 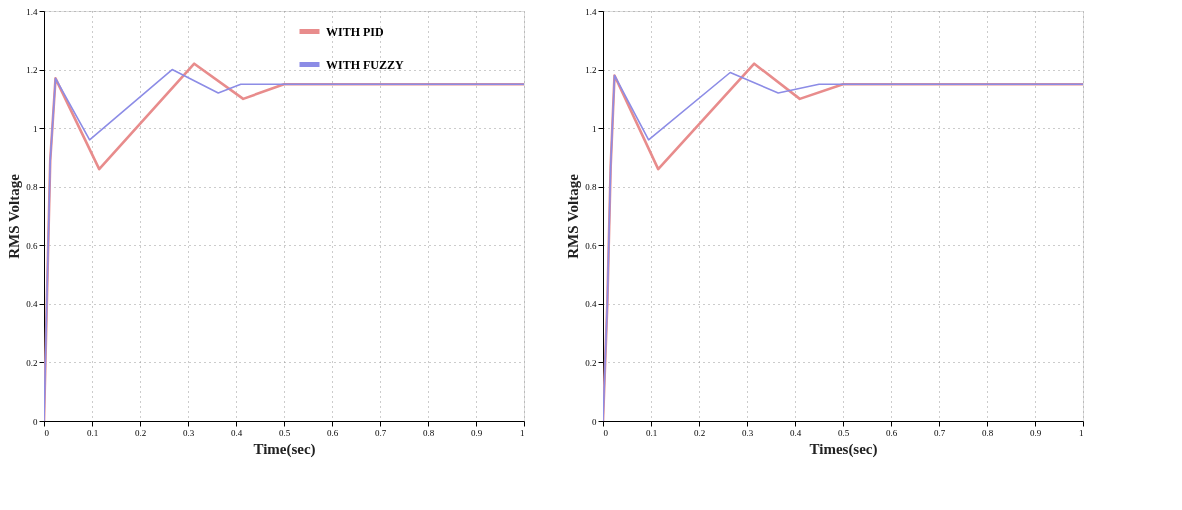 What do you see at coordinates (284, 449) in the screenshot?
I see `x-axis-title: Time(sec)` at bounding box center [284, 449].